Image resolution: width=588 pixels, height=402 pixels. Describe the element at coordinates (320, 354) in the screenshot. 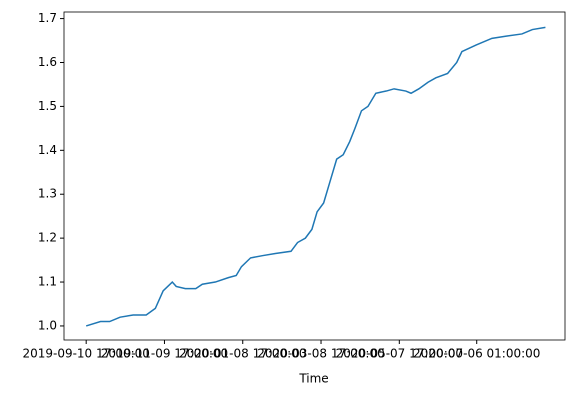

I see `x-tick-label: 2020-03-08 17:00:00` at that location.